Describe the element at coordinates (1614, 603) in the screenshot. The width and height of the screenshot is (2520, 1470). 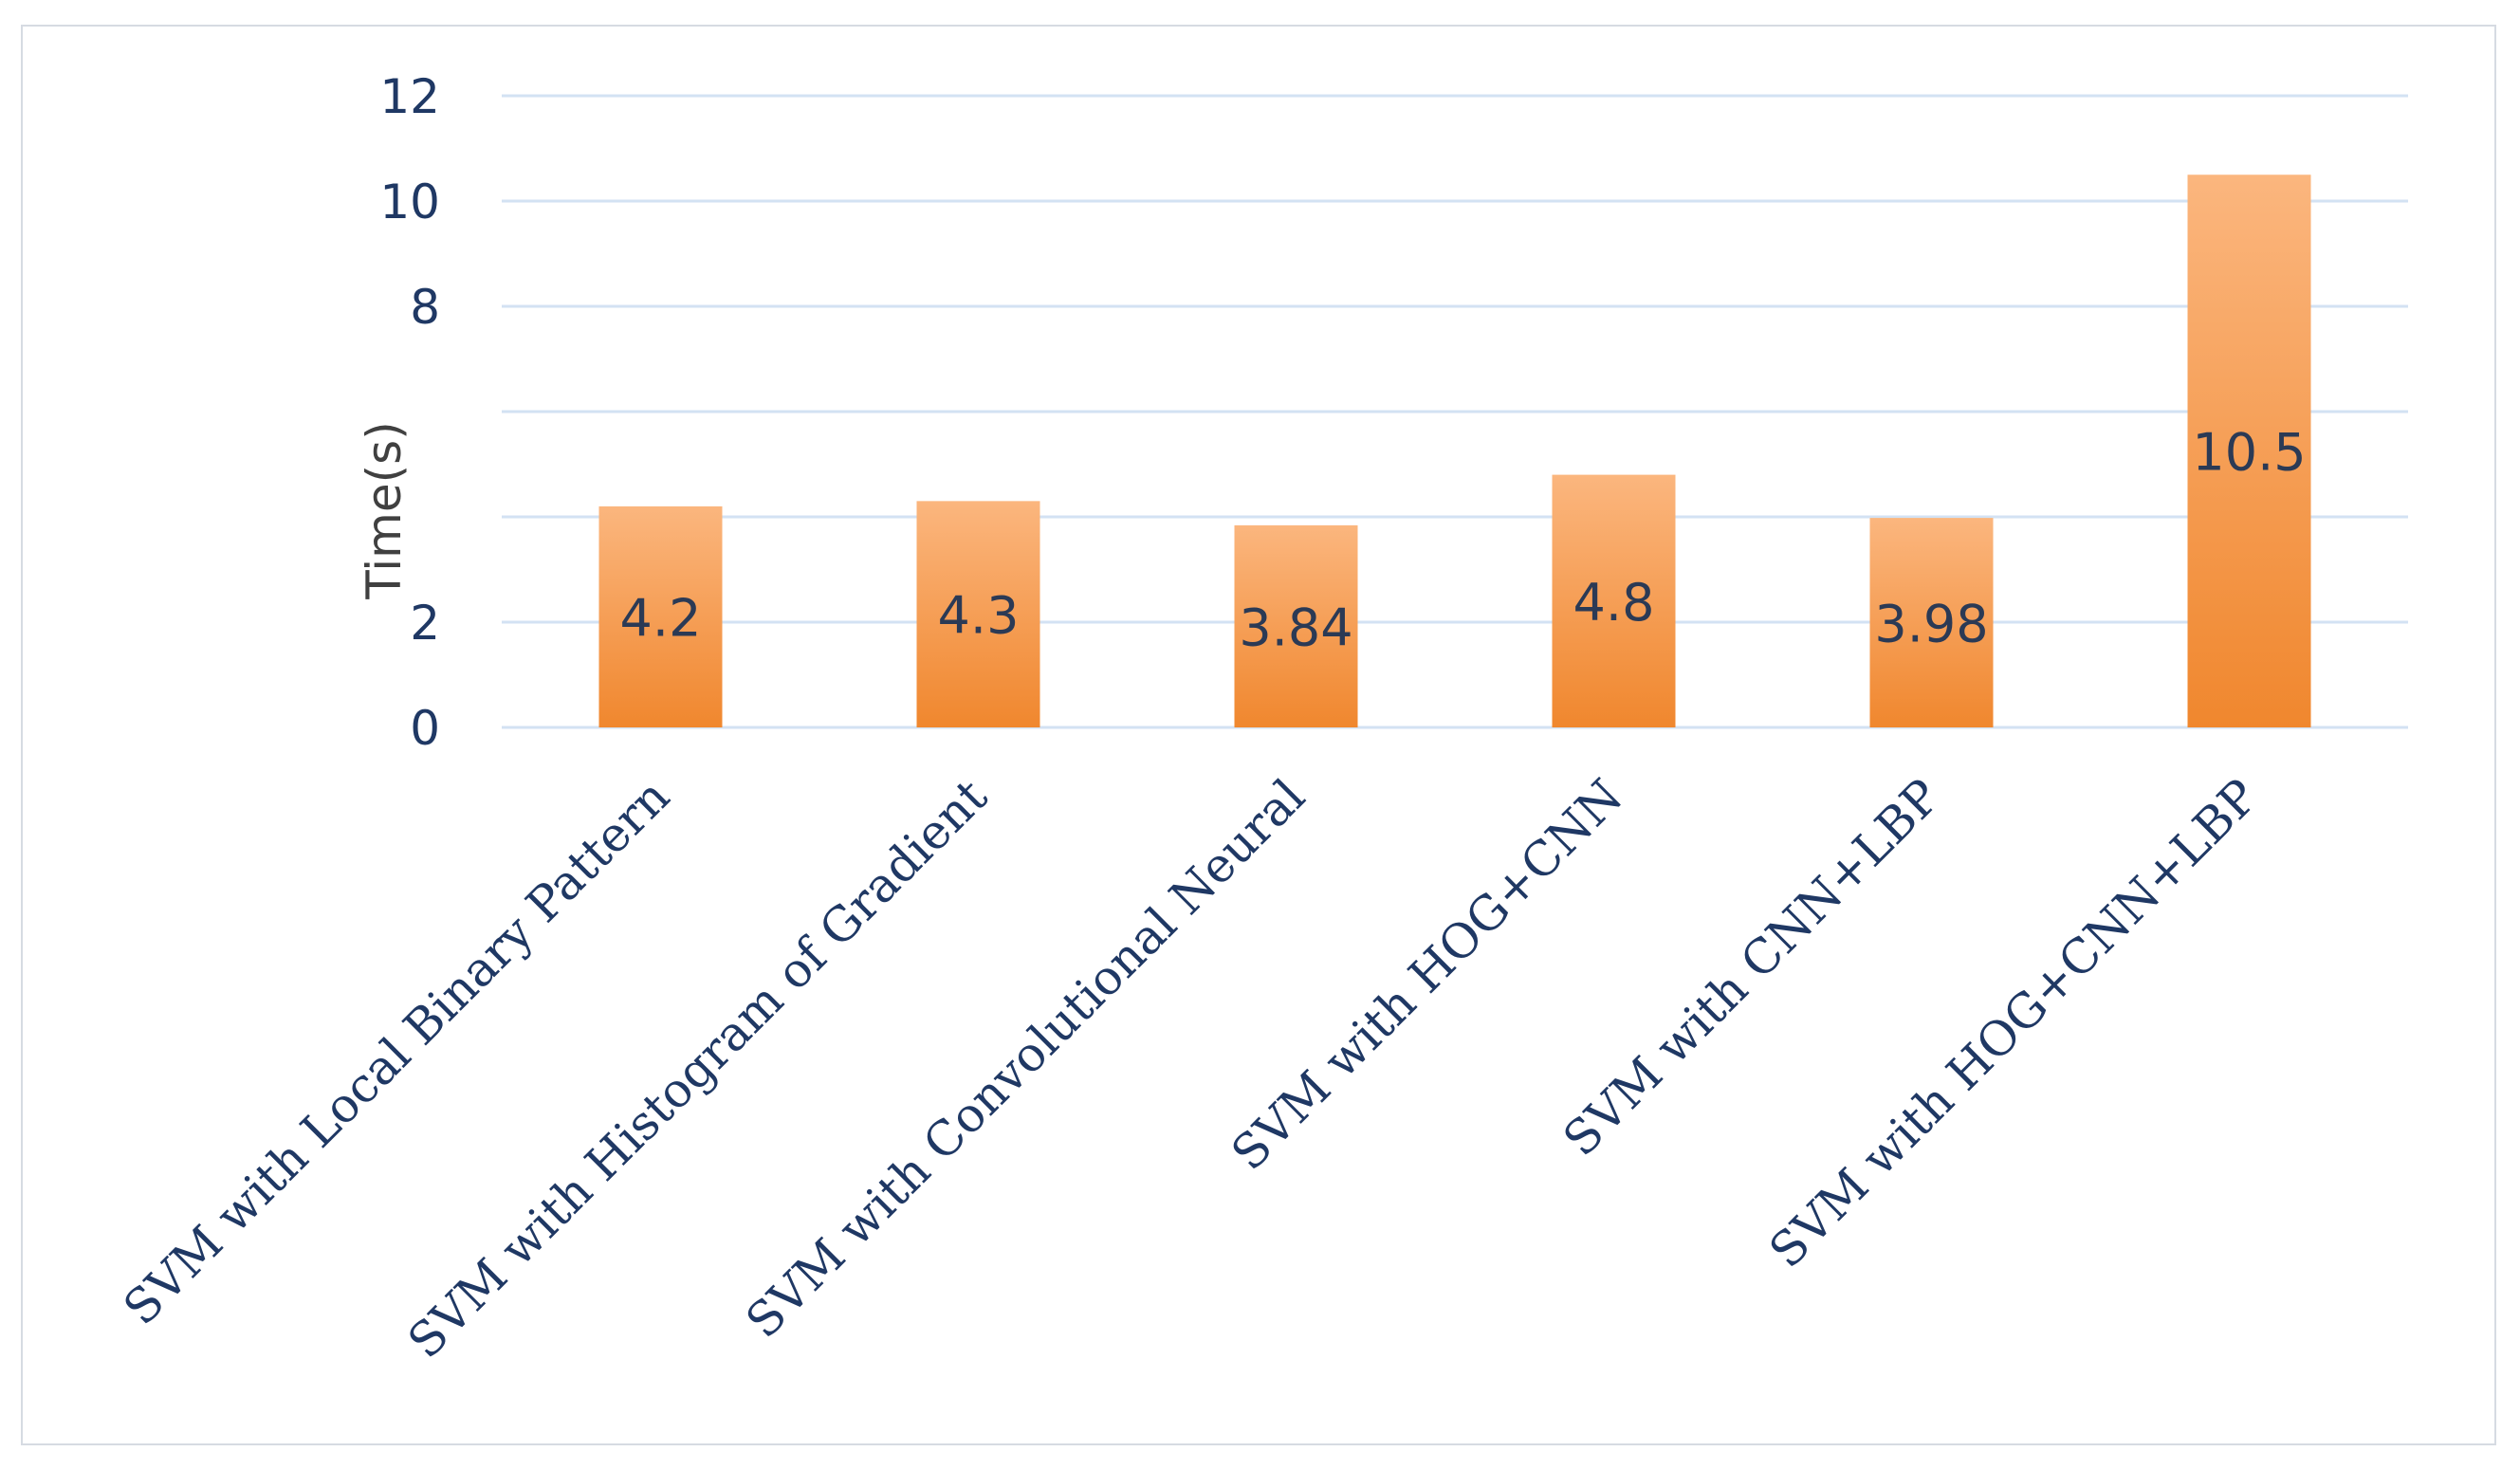
I see `data-label-4: 4.8` at that location.